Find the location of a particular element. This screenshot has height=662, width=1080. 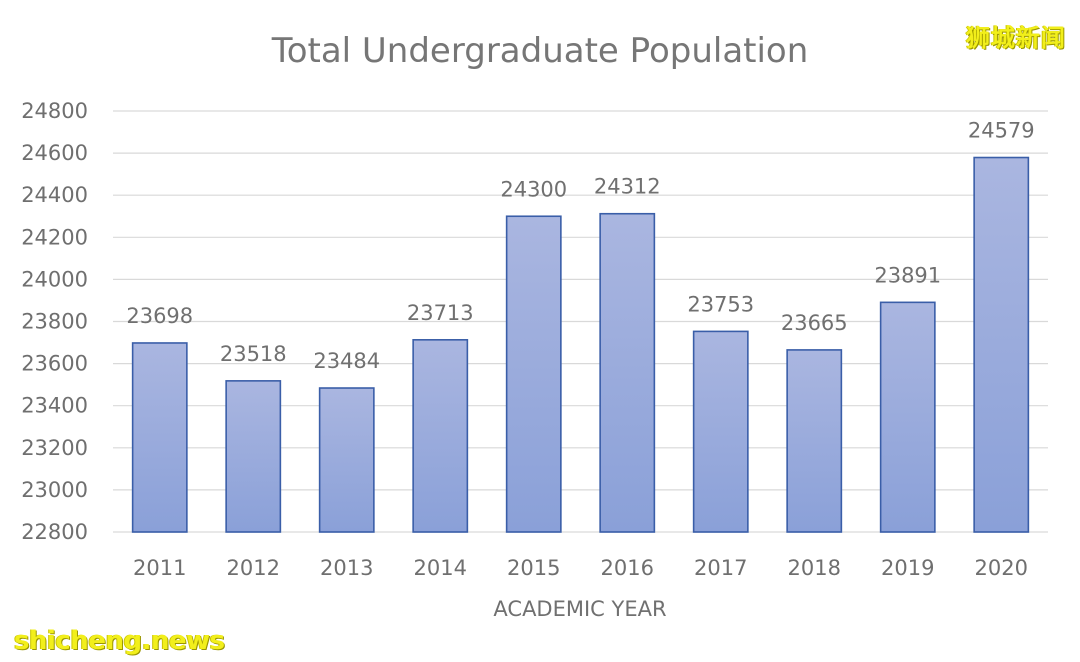

bar-2014 is located at coordinates (440, 436).